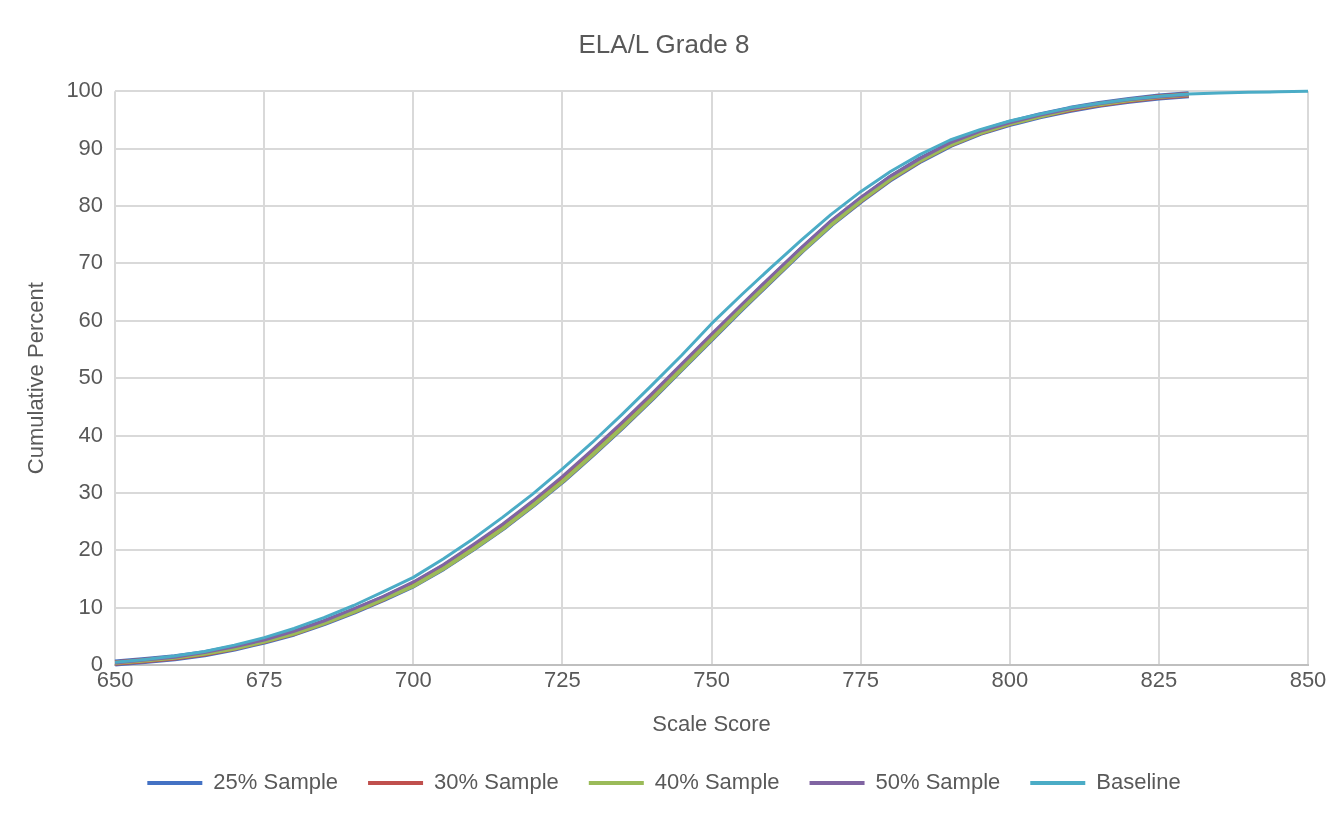 The height and width of the screenshot is (819, 1338). What do you see at coordinates (91, 205) in the screenshot?
I see `y-tick-label: 80` at bounding box center [91, 205].